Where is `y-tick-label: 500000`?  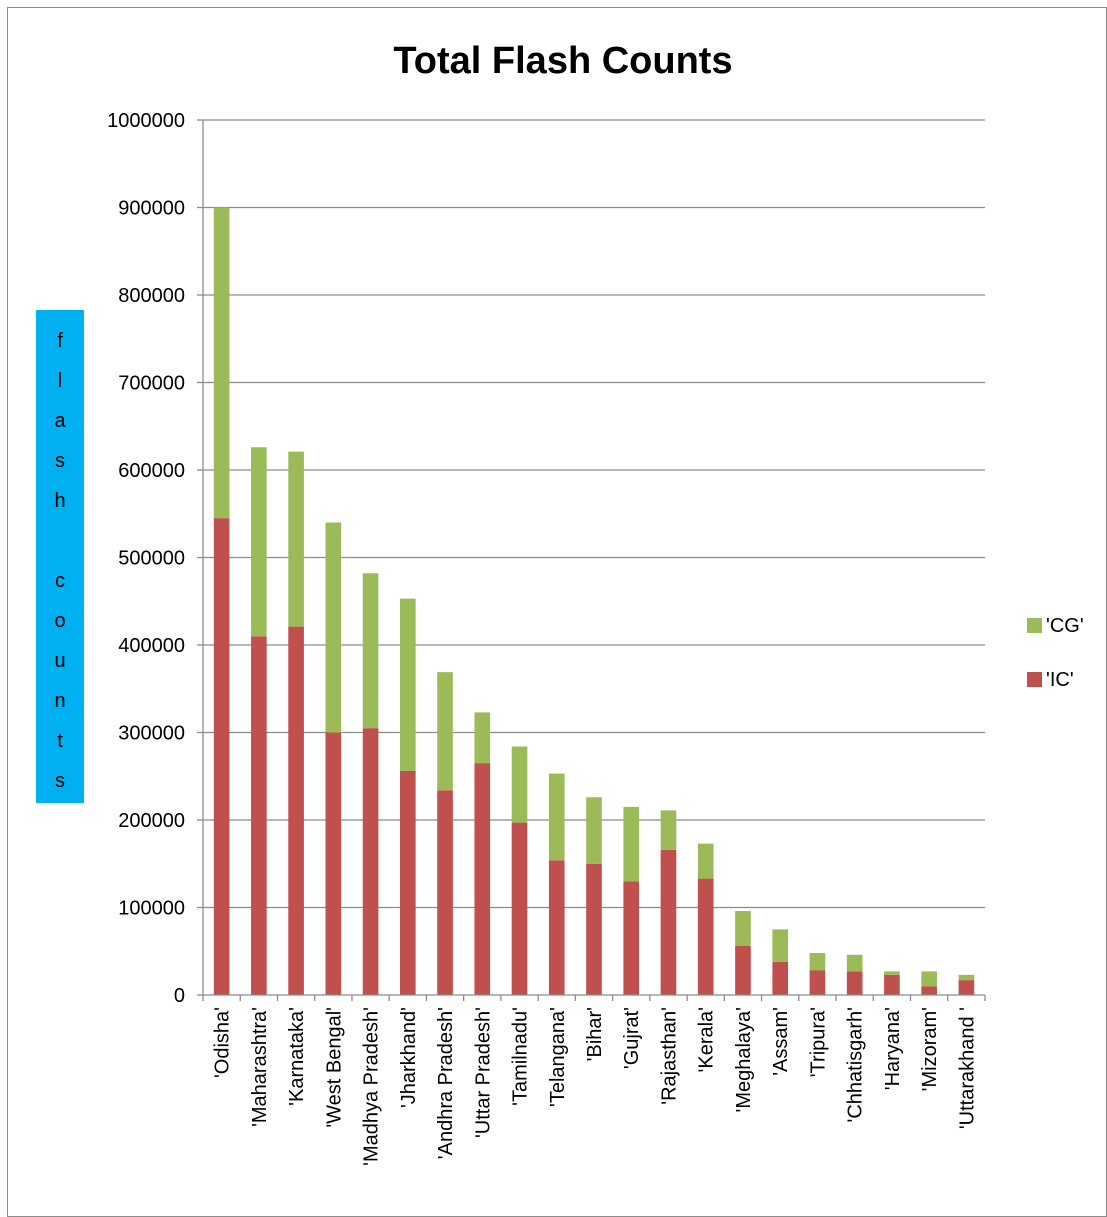 y-tick-label: 500000 is located at coordinates (151, 559).